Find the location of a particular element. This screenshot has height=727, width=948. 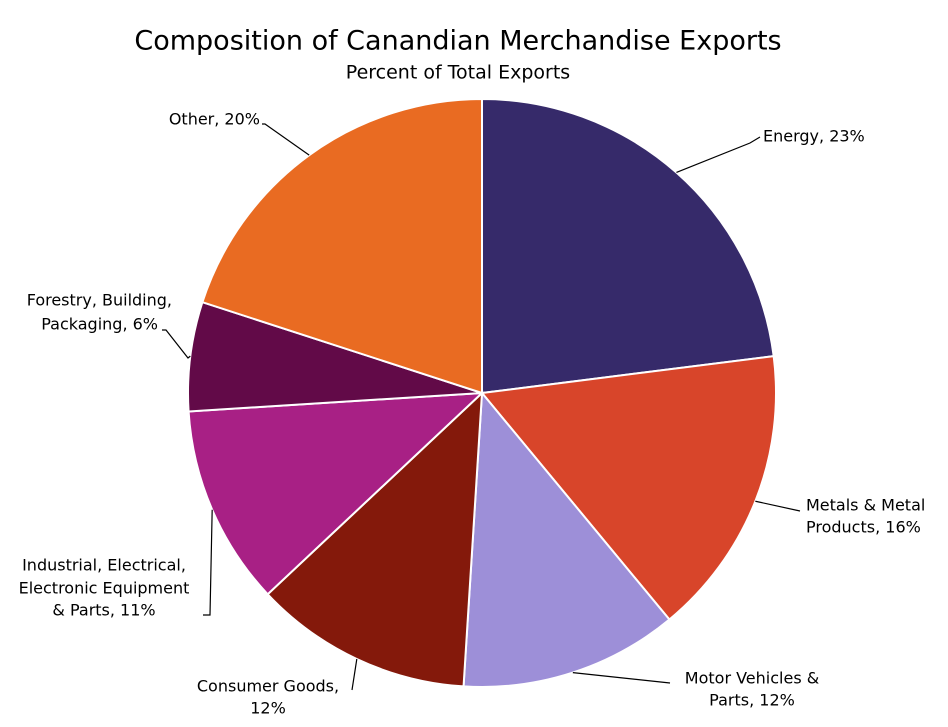

slice-label: Packaging, 6% is located at coordinates (99, 324).